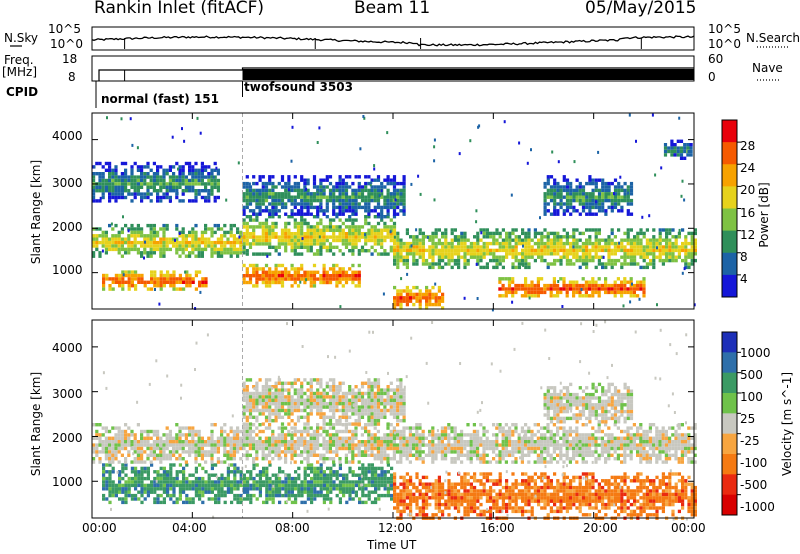  What do you see at coordinates (641, 9) in the screenshot?
I see `date-title: 05/May/2015` at bounding box center [641, 9].